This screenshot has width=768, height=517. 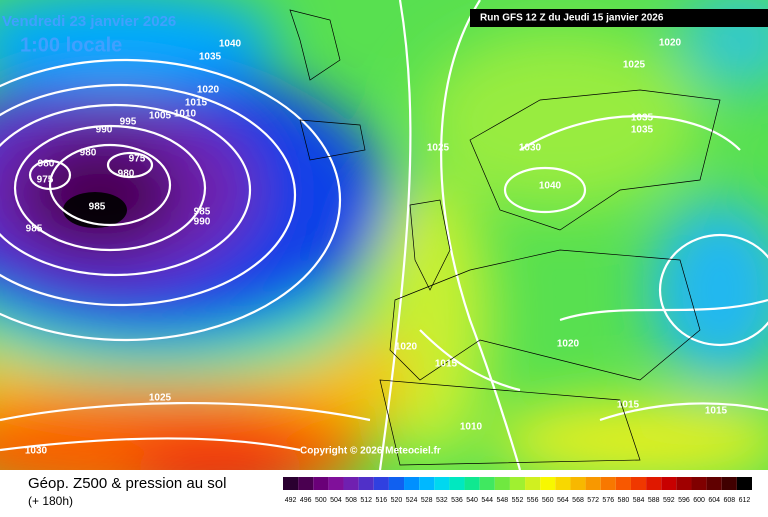 What do you see at coordinates (578, 500) in the screenshot?
I see `scale-label: 568` at bounding box center [578, 500].